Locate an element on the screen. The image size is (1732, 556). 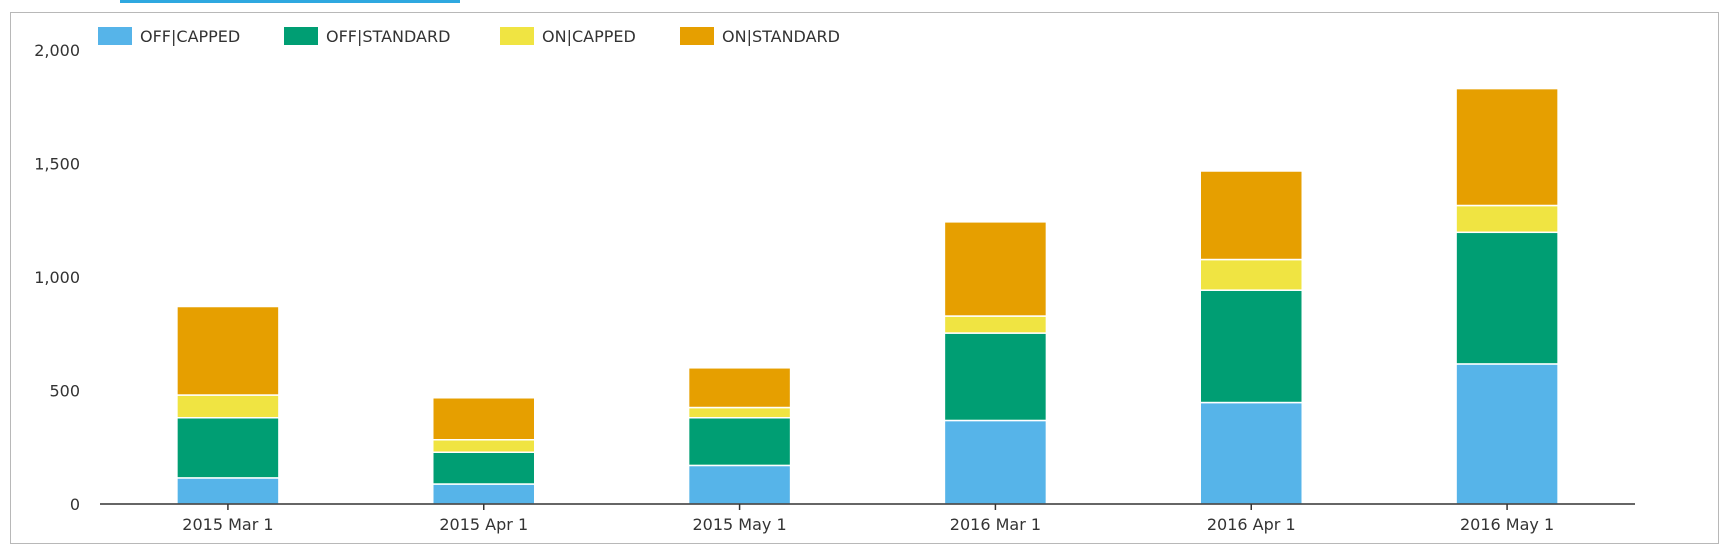
tab-indicator is located at coordinates (290, 1).